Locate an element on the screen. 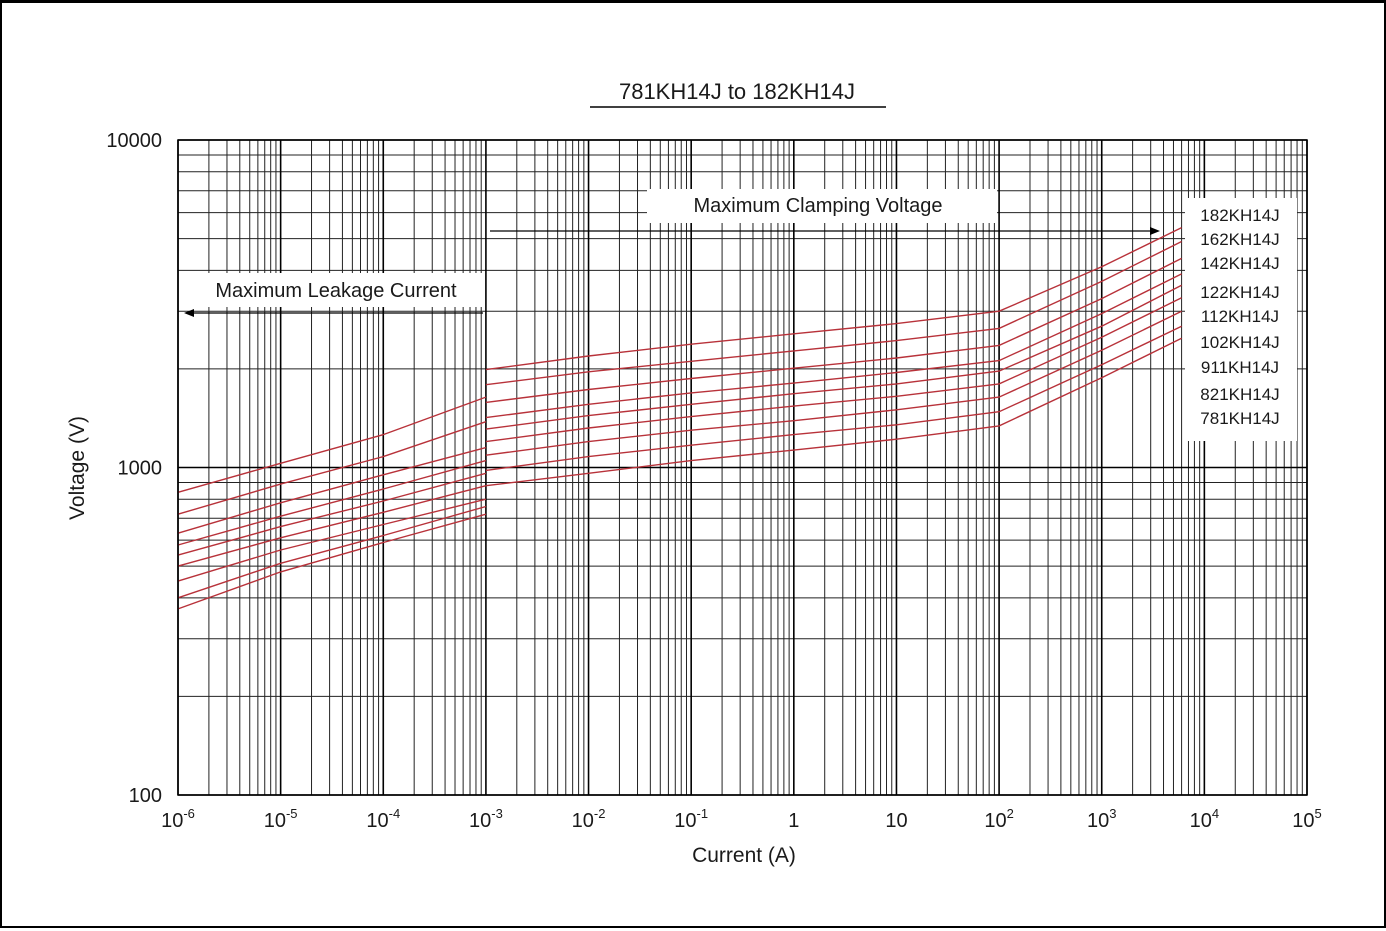  legend-label: 102KH14J is located at coordinates (1239, 342).